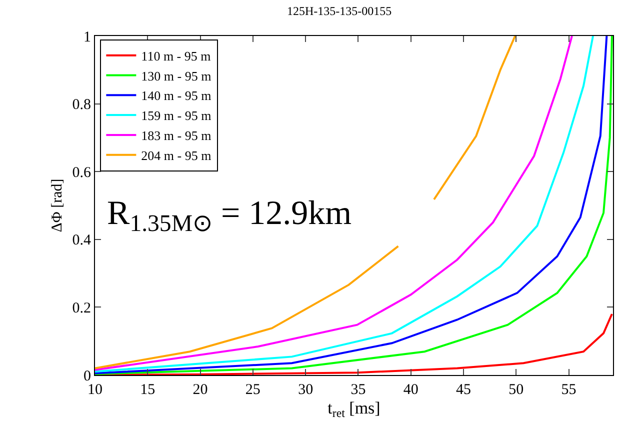 This screenshot has height=431, width=617. I want to click on y-axis-title: ΔΦ [rad], so click(58, 205).